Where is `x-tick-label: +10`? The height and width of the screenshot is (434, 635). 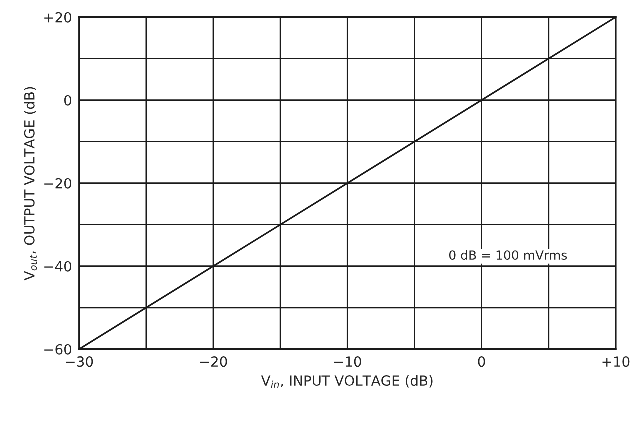 x-tick-label: +10 is located at coordinates (616, 362).